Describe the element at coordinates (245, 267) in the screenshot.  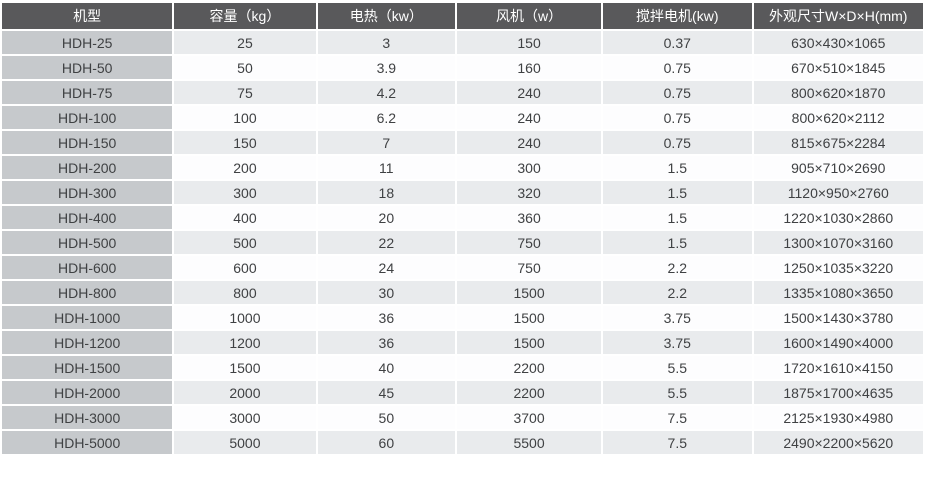
I see `value-cell: 600` at that location.